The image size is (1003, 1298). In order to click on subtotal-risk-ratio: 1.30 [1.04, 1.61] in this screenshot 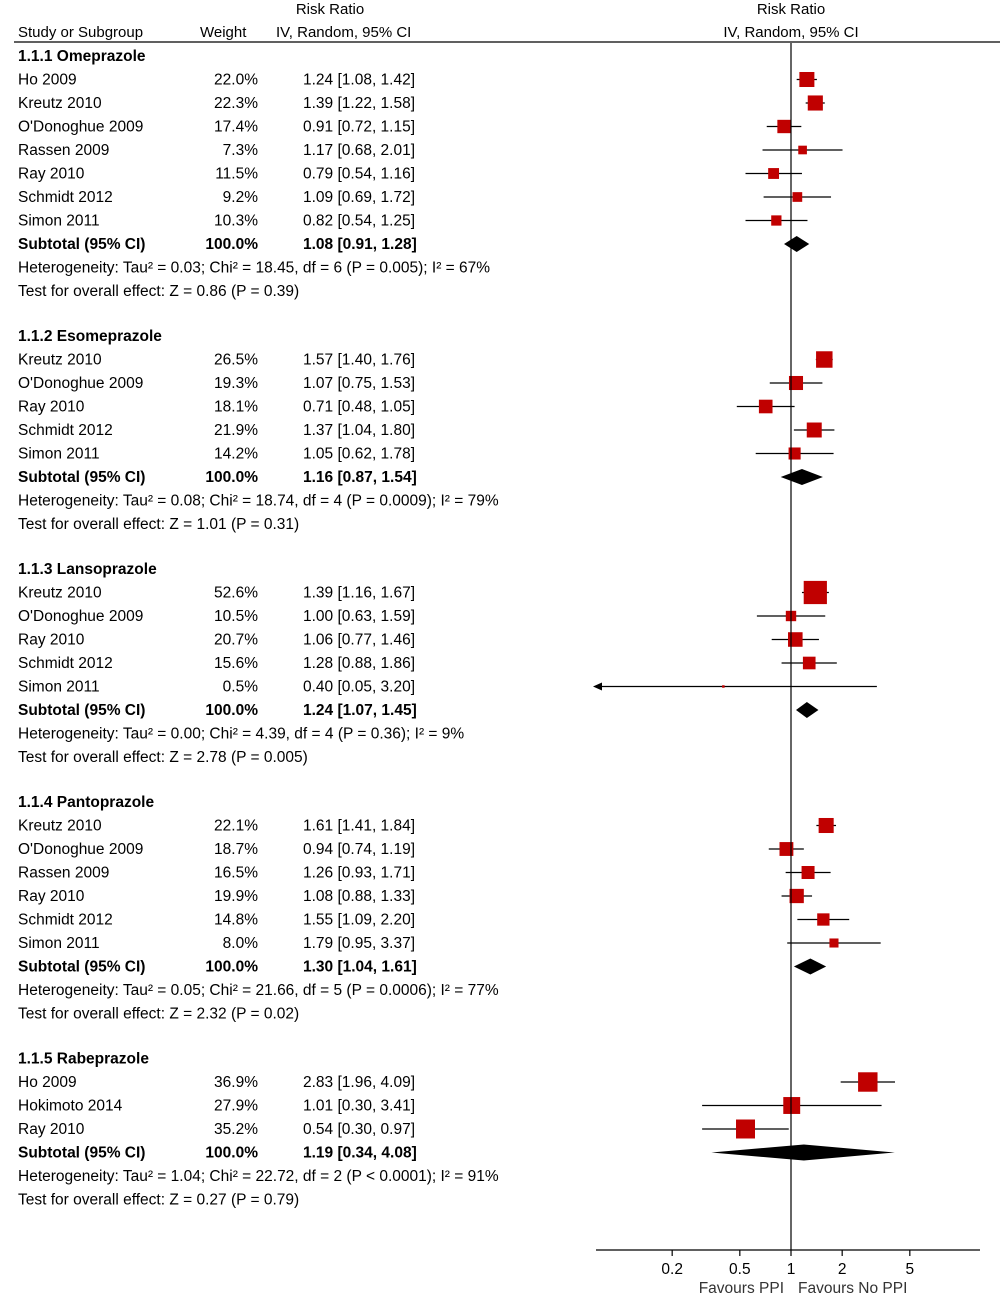, I will do `click(360, 967)`.